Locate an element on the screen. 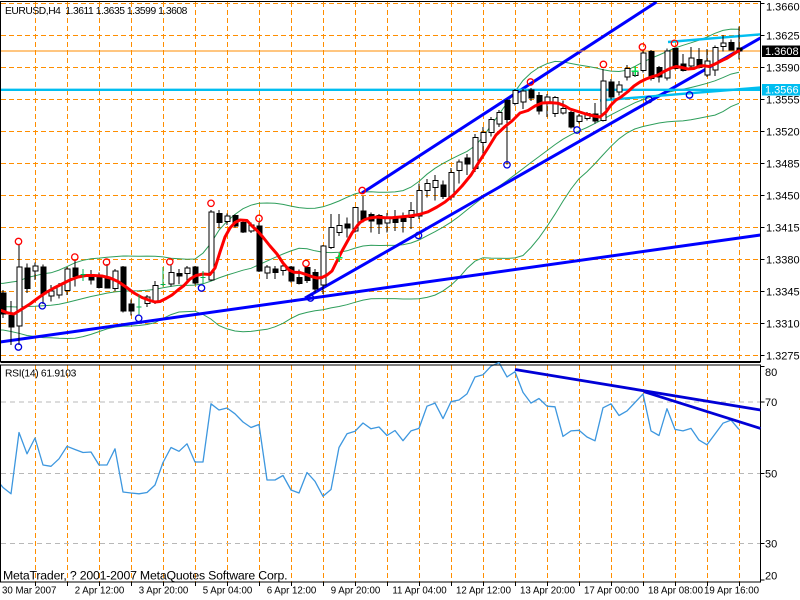 Image resolution: width=800 pixels, height=600 pixels. svg-text: 1.3590 is located at coordinates (783, 69).